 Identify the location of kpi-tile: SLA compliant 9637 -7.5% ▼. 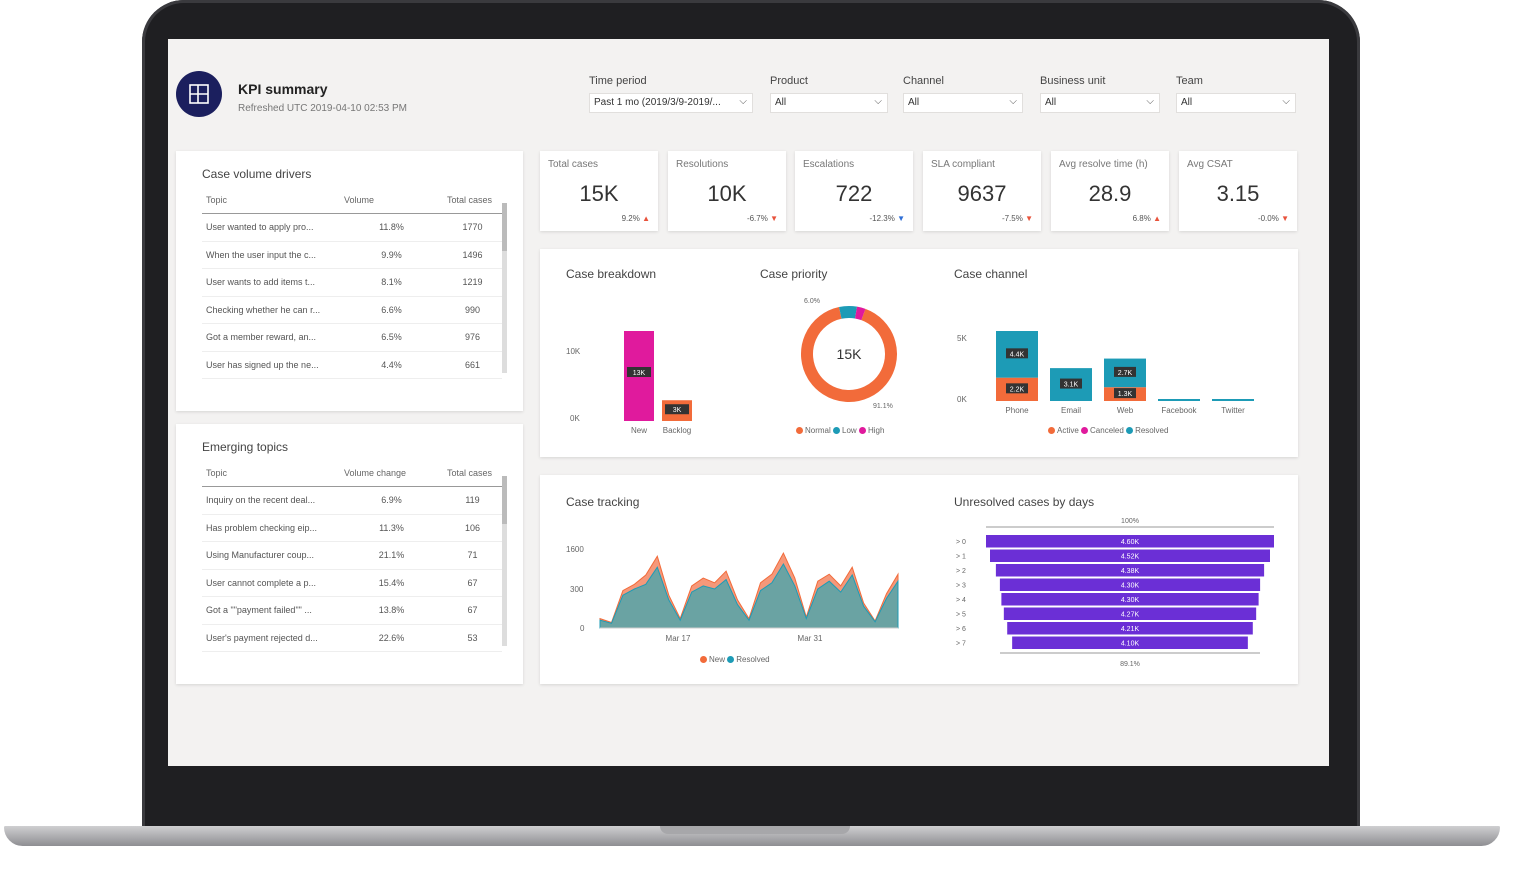
(982, 191).